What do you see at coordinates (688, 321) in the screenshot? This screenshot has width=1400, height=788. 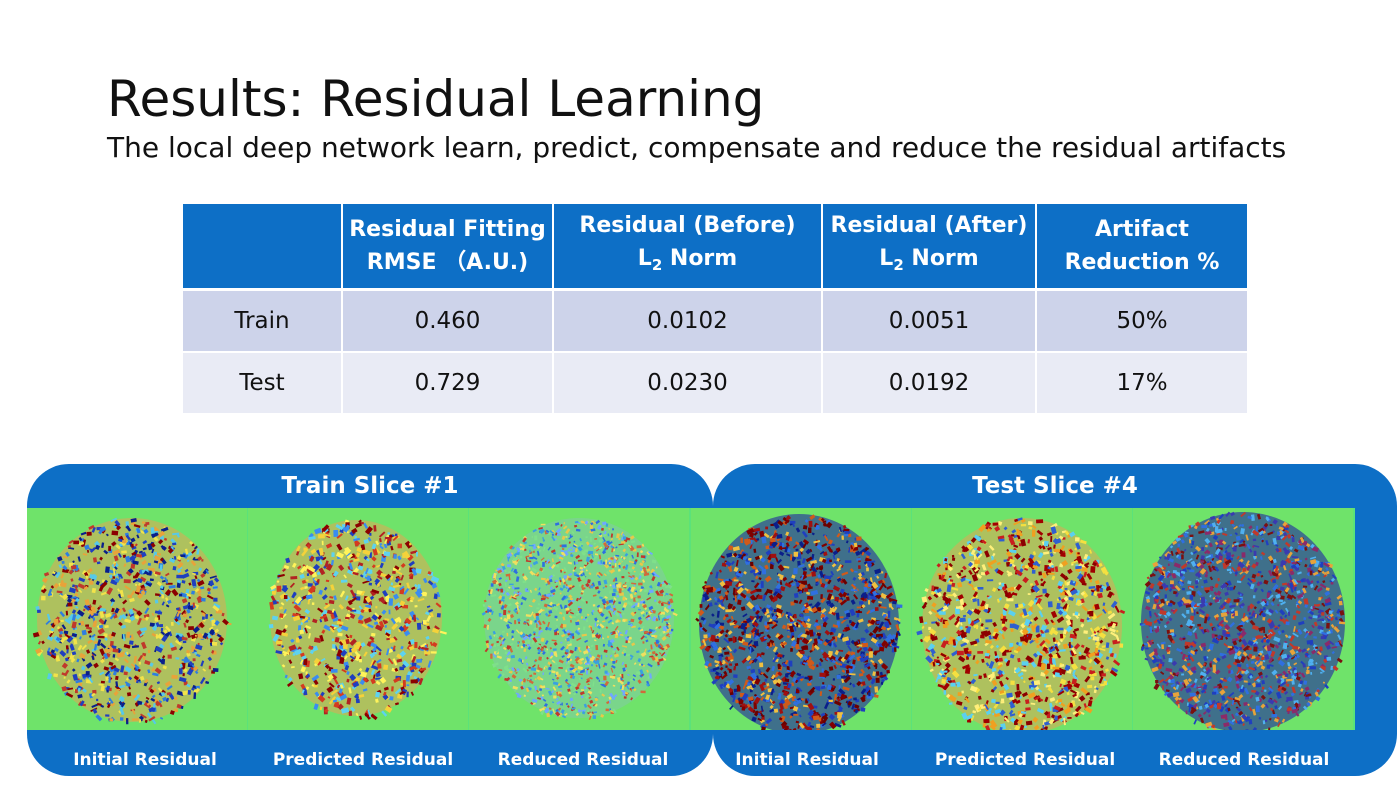 I see `table-cell: 0.0102` at bounding box center [688, 321].